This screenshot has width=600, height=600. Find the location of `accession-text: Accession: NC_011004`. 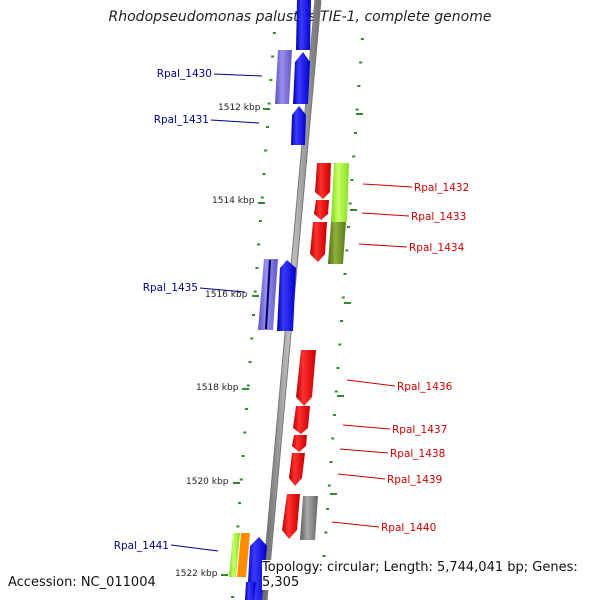

accession-text: Accession: NC_011004 is located at coordinates (82, 582).